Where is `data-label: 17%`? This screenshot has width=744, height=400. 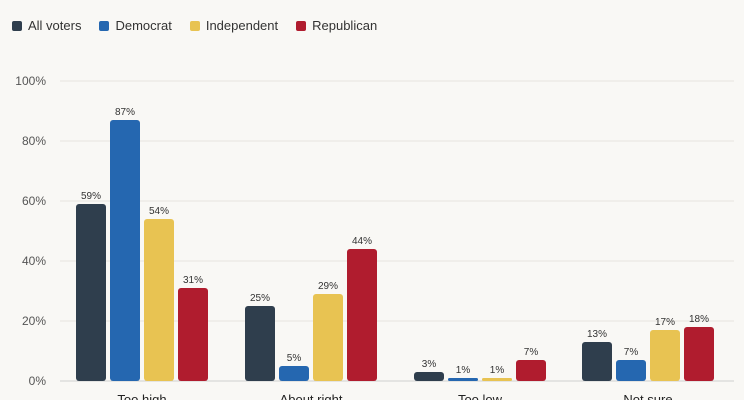 data-label: 17% is located at coordinates (665, 322).